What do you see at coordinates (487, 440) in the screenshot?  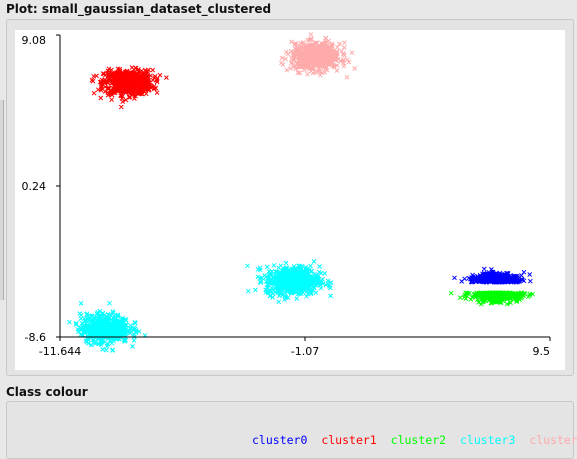 I see `legend-item: cluster3` at bounding box center [487, 440].